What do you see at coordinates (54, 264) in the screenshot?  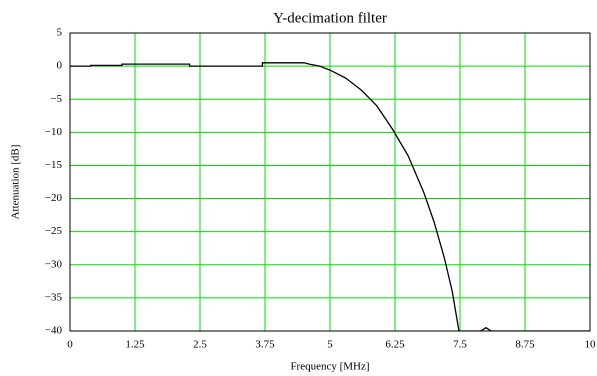 I see `y-tick-label: −30` at bounding box center [54, 264].